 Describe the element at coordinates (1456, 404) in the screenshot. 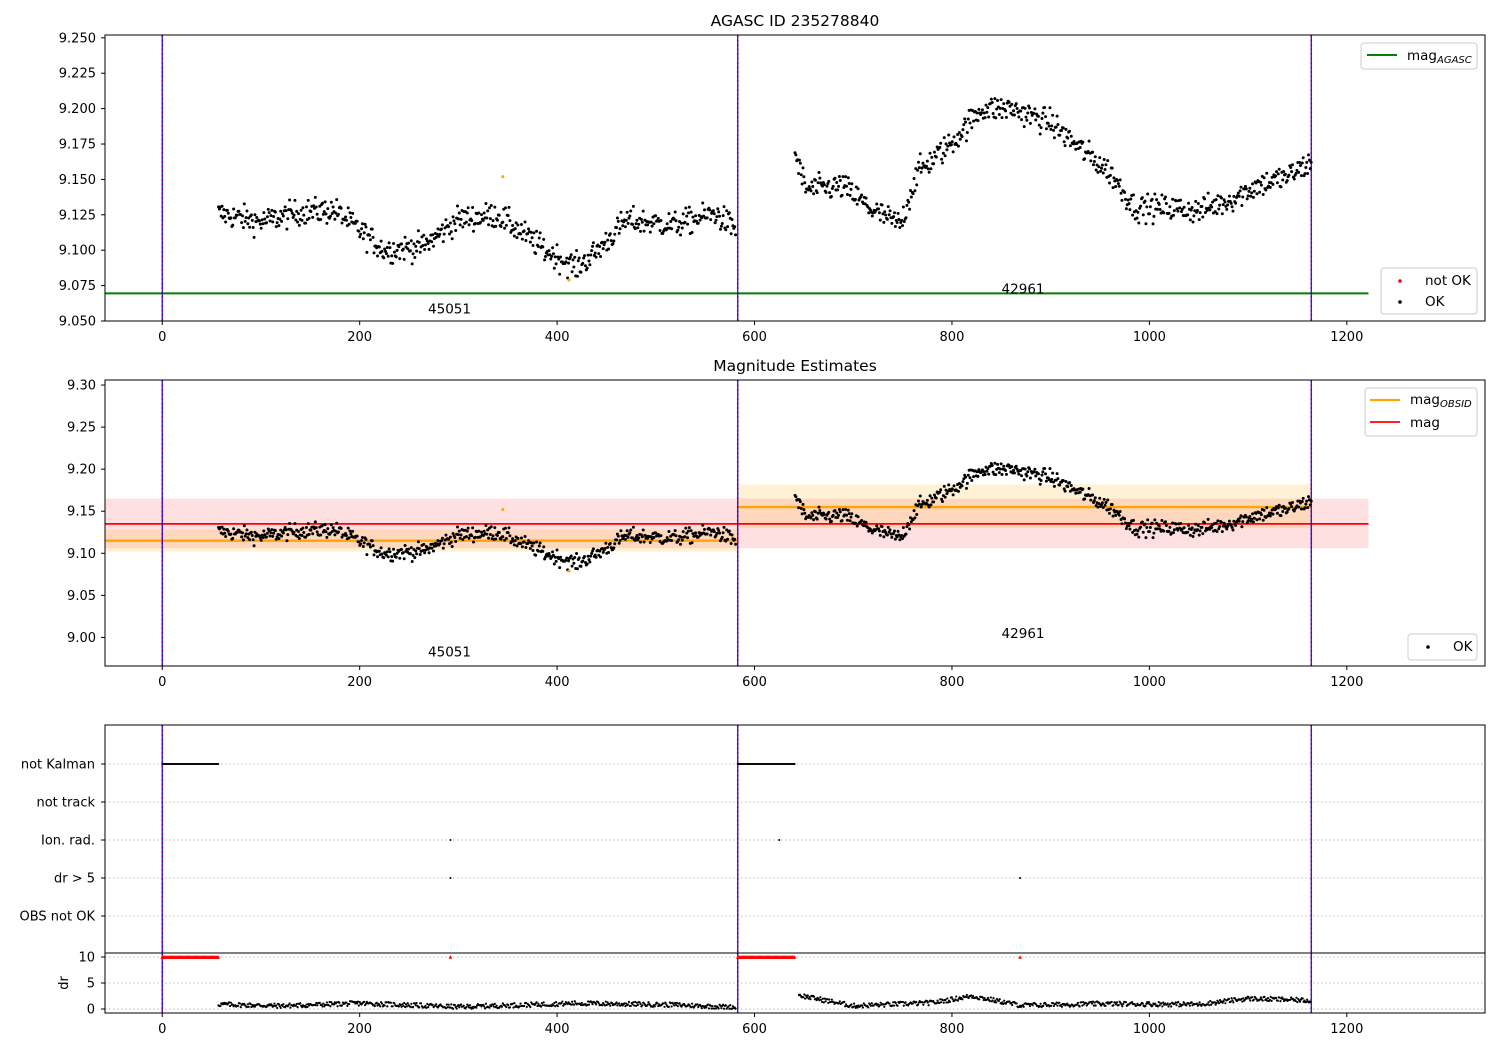

I see `legend-subscript: OBSID` at that location.